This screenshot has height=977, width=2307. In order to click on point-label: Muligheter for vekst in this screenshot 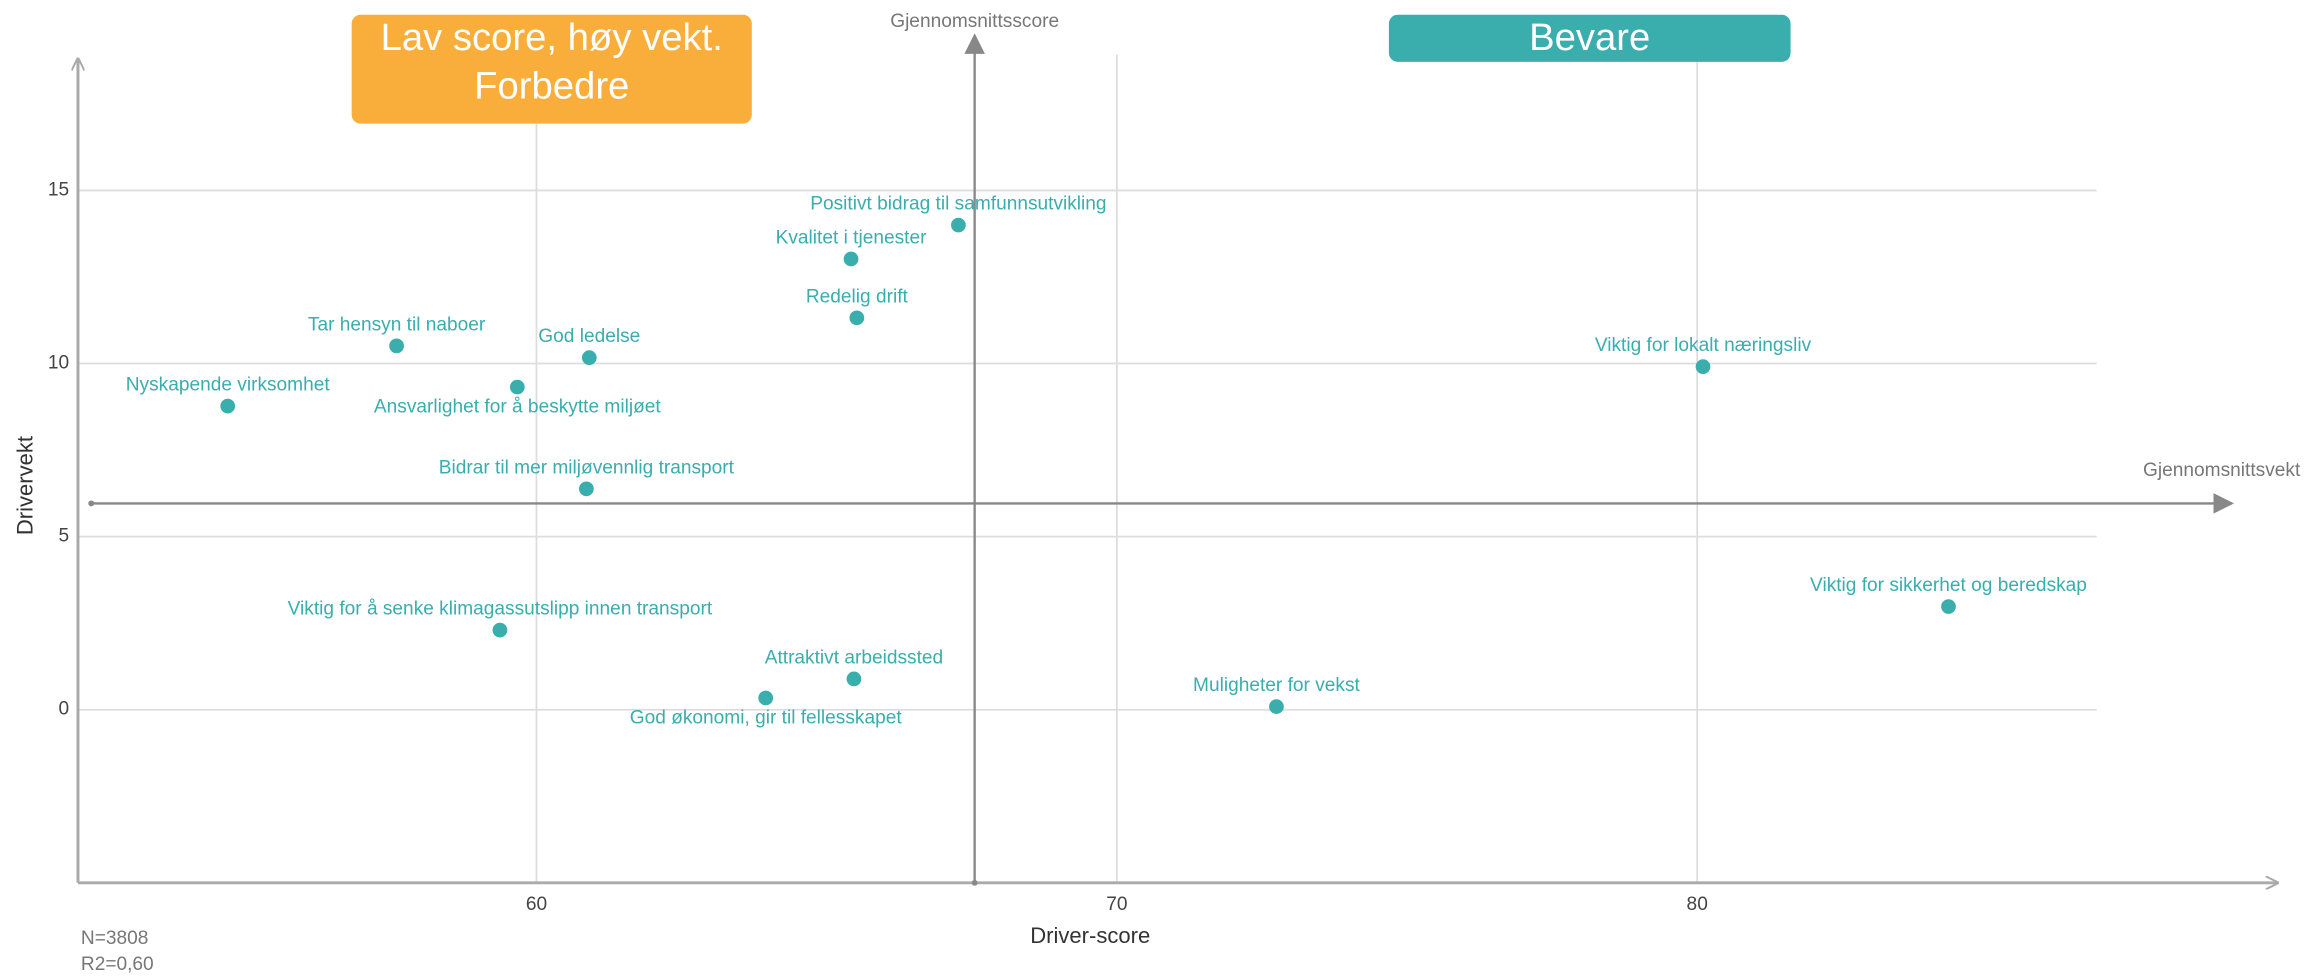, I will do `click(1276, 685)`.